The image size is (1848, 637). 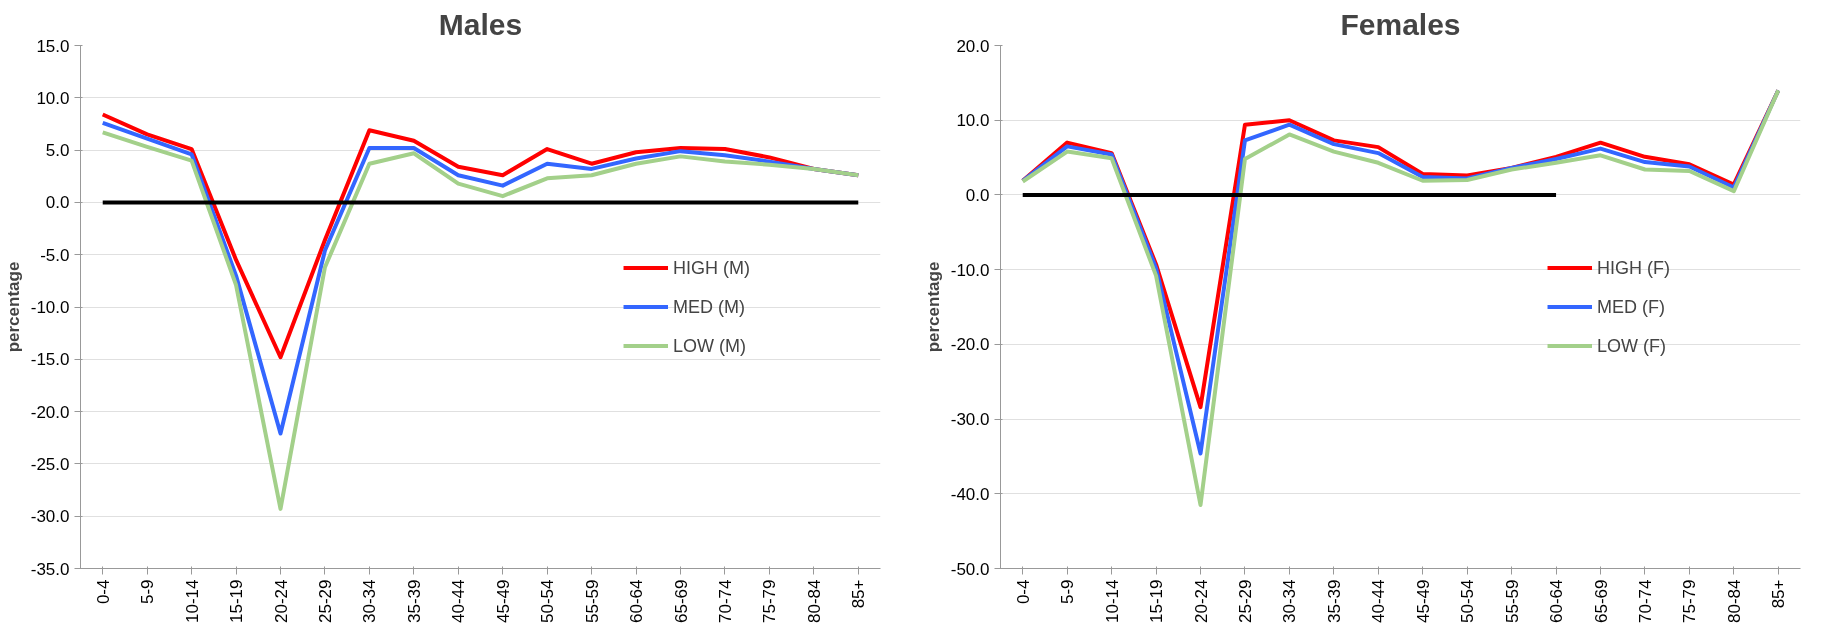 What do you see at coordinates (55, 255) in the screenshot?
I see `y-tick-label: -5.0` at bounding box center [55, 255].